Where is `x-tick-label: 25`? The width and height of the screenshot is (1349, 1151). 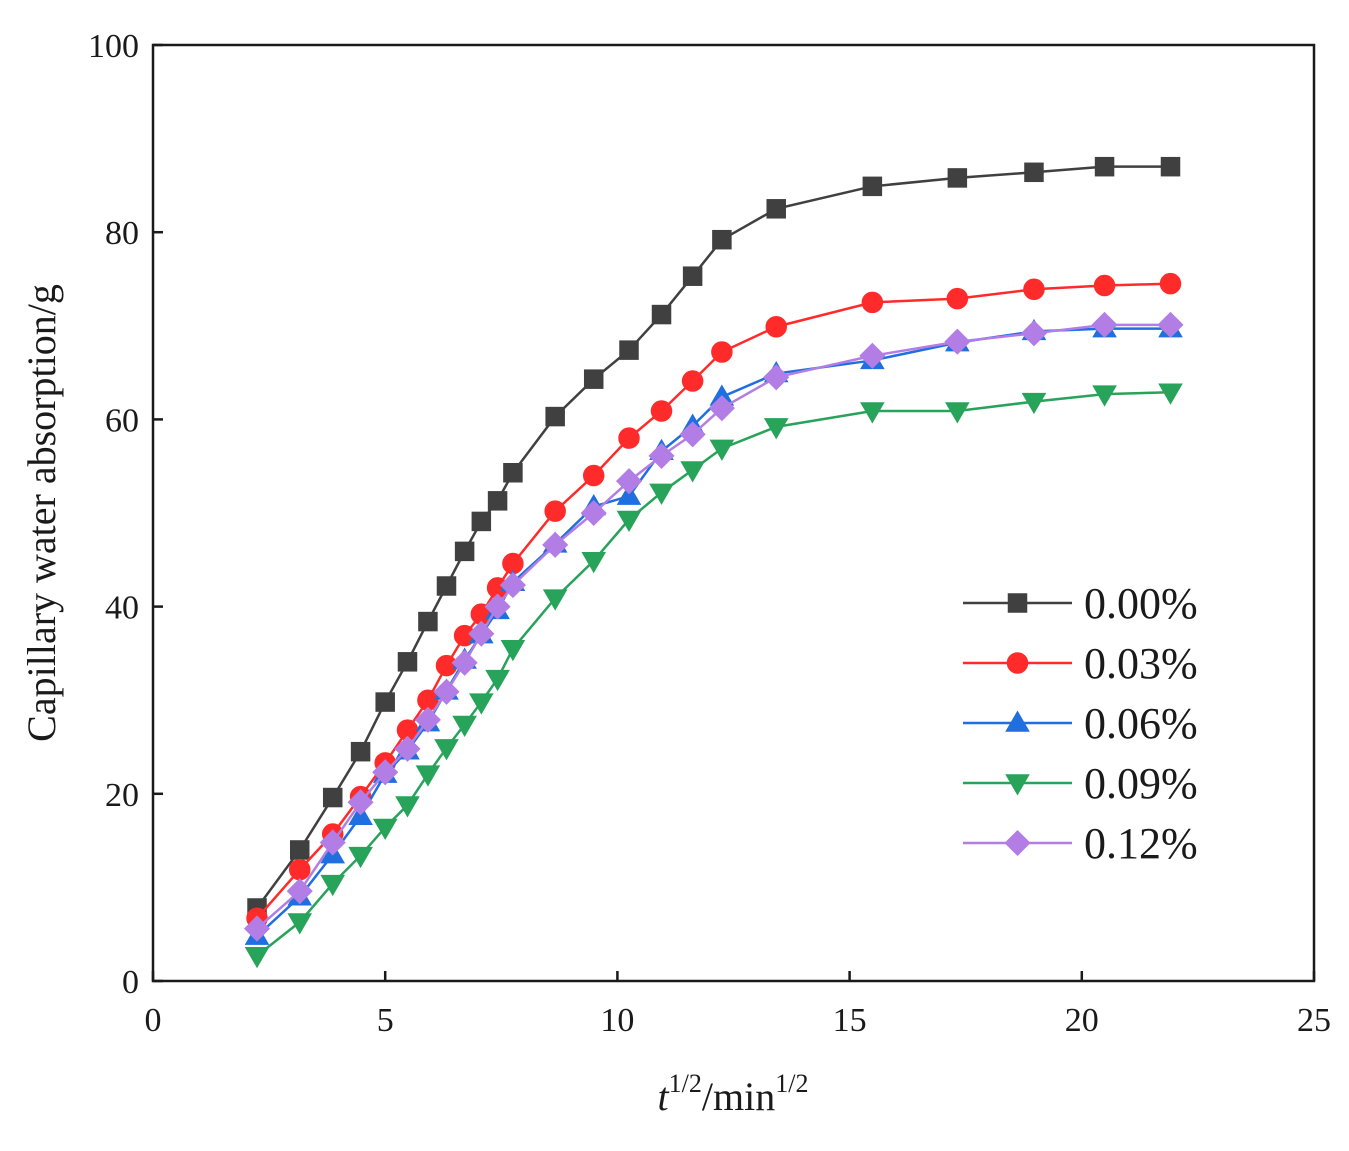
x-tick-label: 25 is located at coordinates (1314, 1020).